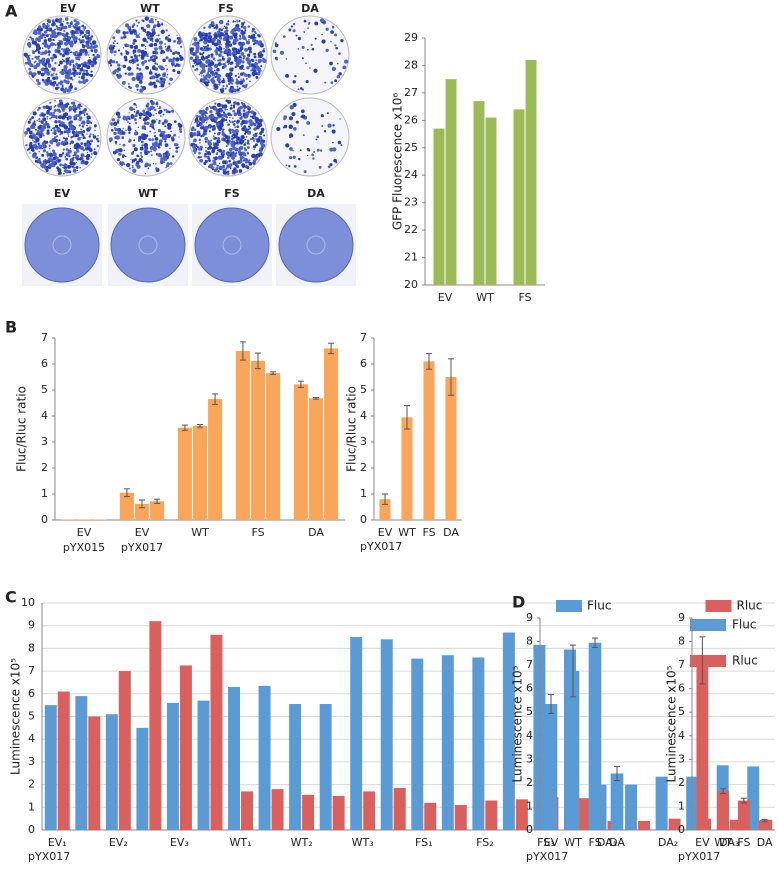  Describe the element at coordinates (595, 642) in the screenshot. I see `error-bar` at that location.